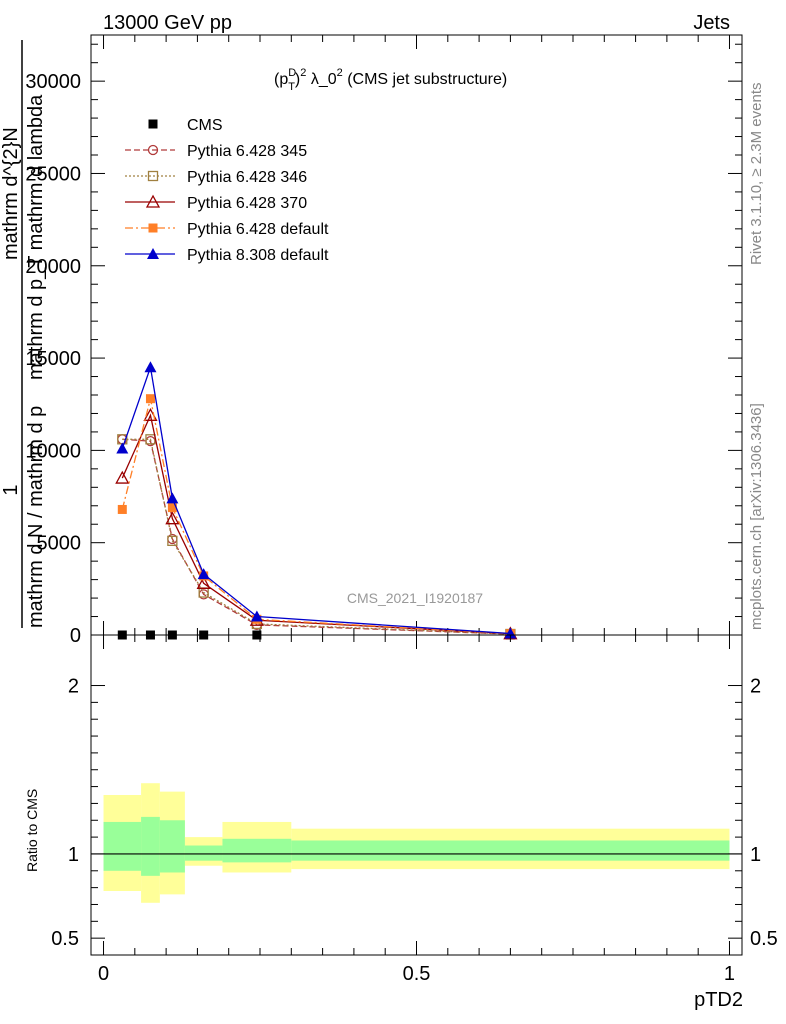  Describe the element at coordinates (36, 517) in the screenshot. I see `main-ylabel-denominator: mathrm d N / mathrm d p` at that location.